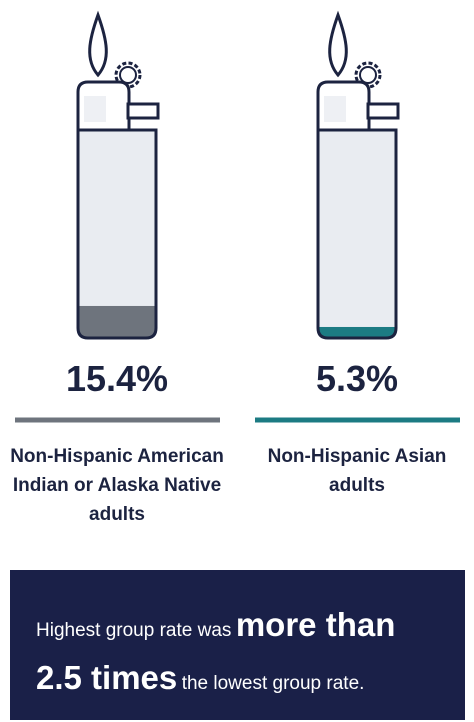 The image size is (474, 722). What do you see at coordinates (315, 624) in the screenshot?
I see `callout-emphasis: more than` at bounding box center [315, 624].